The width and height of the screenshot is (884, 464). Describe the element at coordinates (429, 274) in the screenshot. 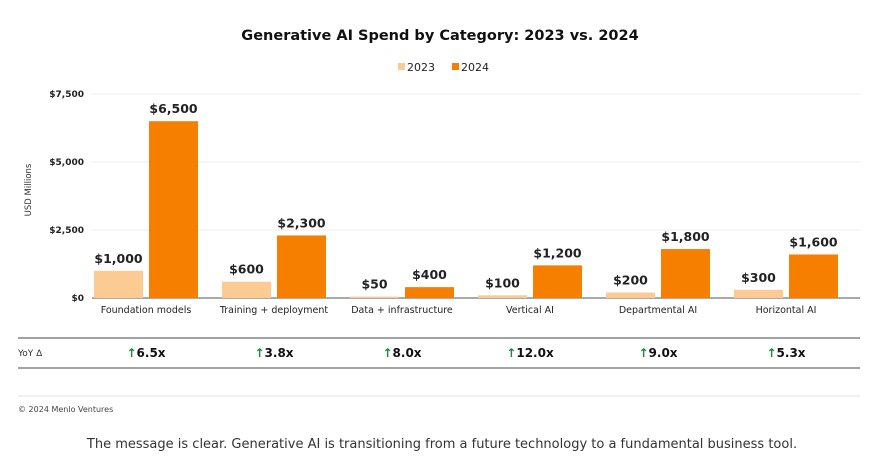

I see `data-label-2024-2: $400` at that location.